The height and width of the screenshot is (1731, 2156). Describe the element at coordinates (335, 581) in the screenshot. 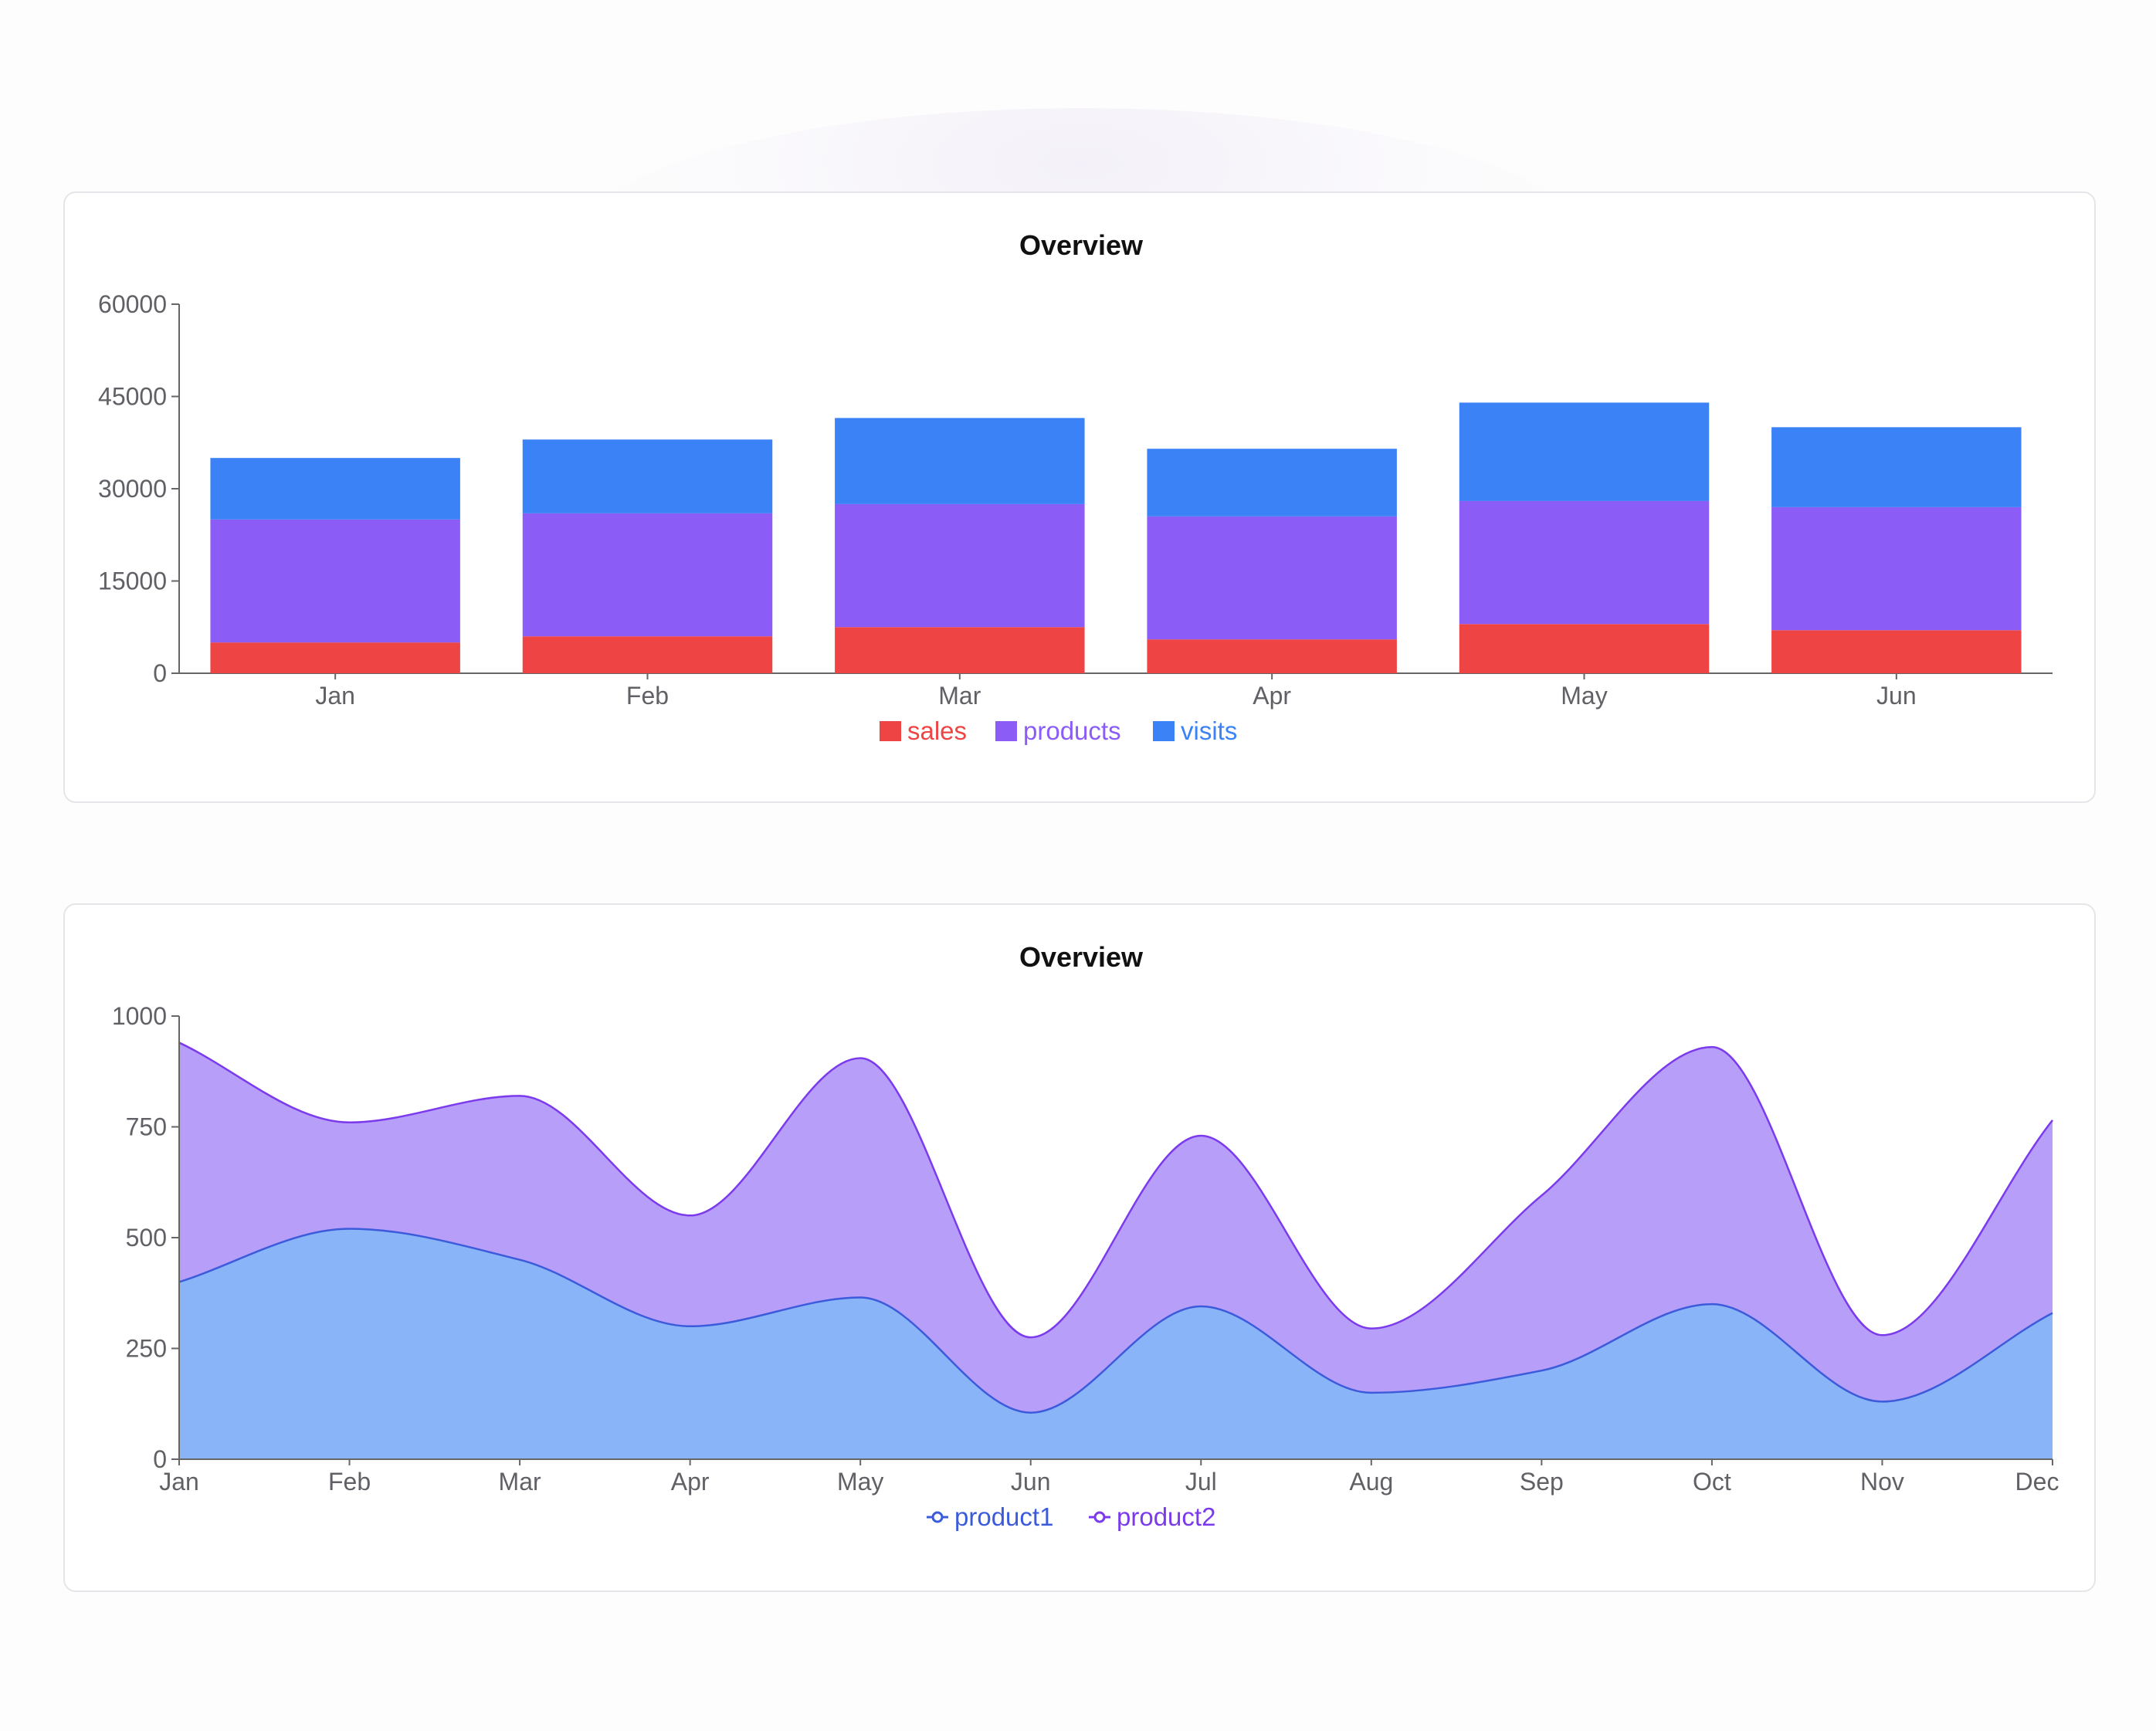

I see `bar-products-jan` at that location.